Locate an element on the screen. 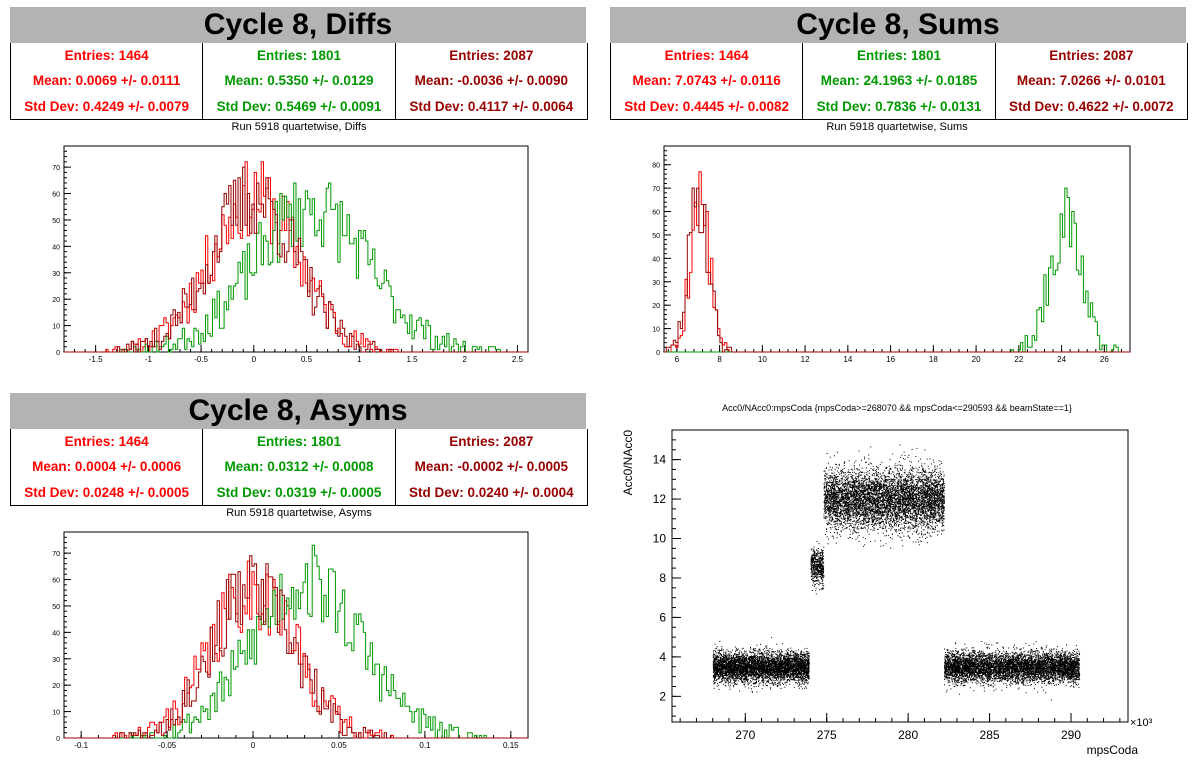 This screenshot has width=1196, height=772. x-tick-label: 8 is located at coordinates (719, 359).